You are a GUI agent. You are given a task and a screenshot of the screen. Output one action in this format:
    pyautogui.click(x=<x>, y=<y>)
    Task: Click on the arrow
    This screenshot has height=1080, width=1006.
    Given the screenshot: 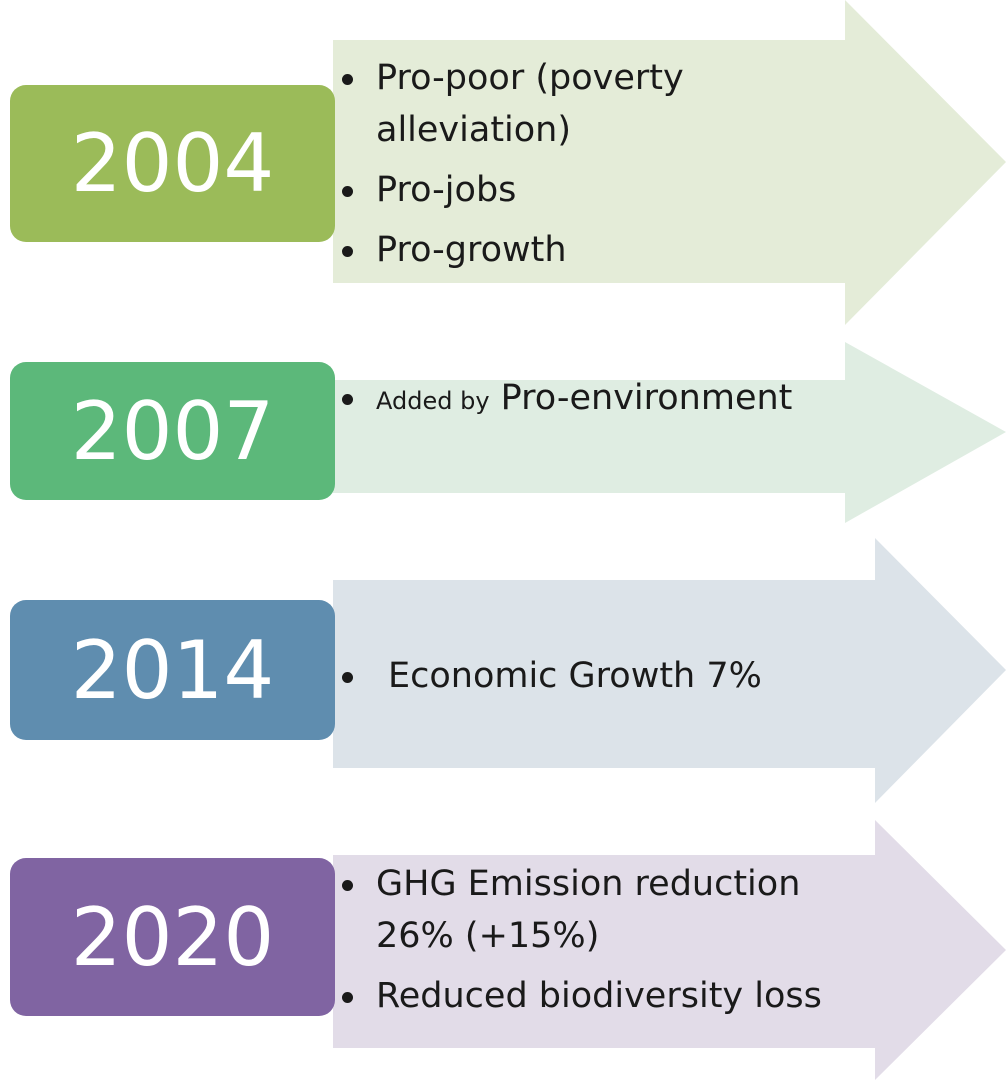 What is the action you would take?
    pyautogui.click(x=669, y=432)
    